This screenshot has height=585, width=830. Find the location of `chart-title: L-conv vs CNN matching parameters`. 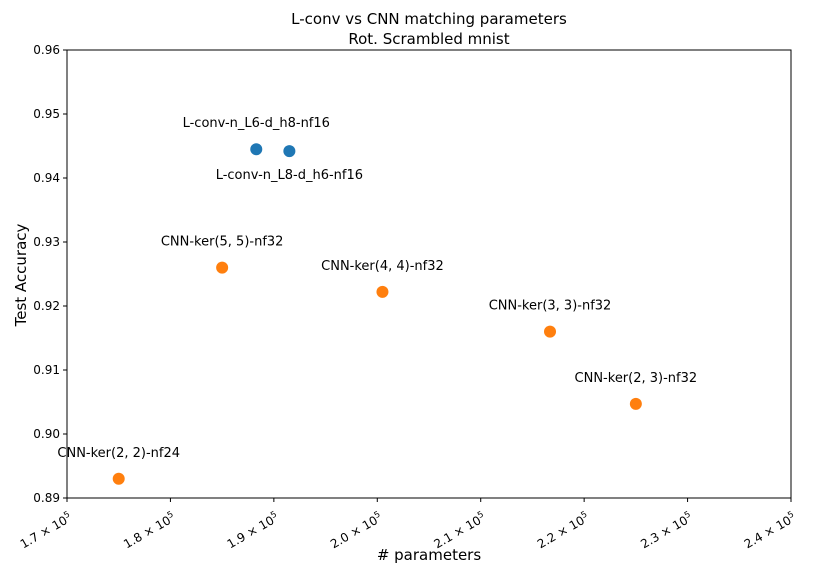

chart-title: L-conv vs CNN matching parameters is located at coordinates (429, 19).